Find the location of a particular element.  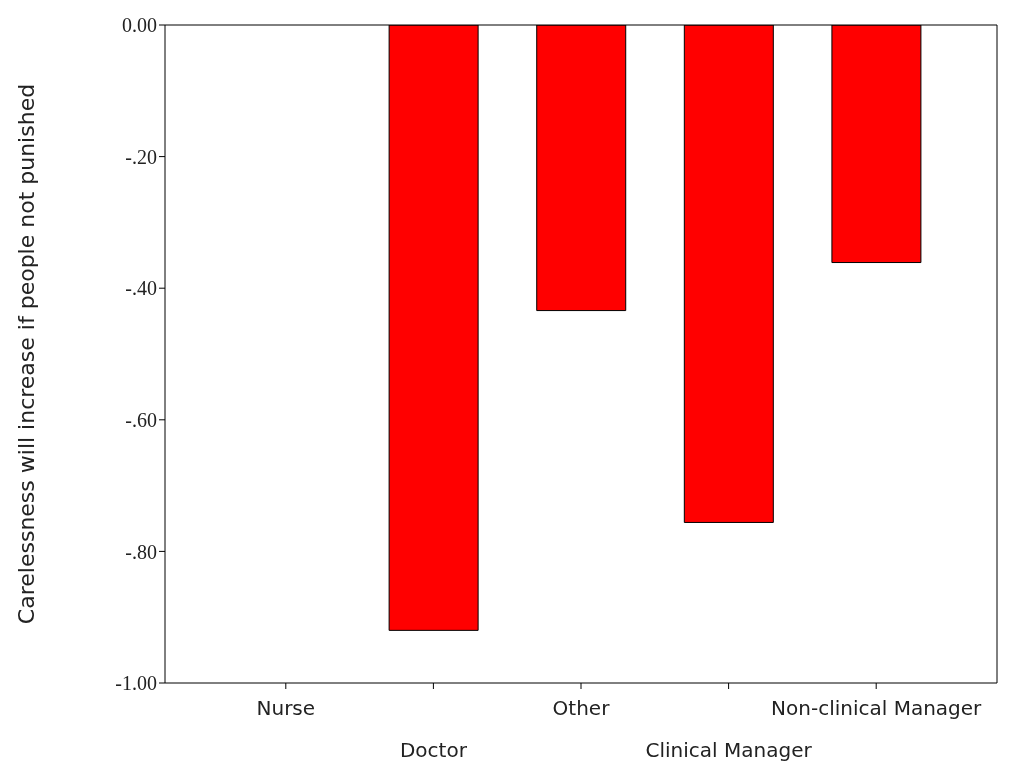

x-tick-label: Non-clinical Manager is located at coordinates (877, 708).